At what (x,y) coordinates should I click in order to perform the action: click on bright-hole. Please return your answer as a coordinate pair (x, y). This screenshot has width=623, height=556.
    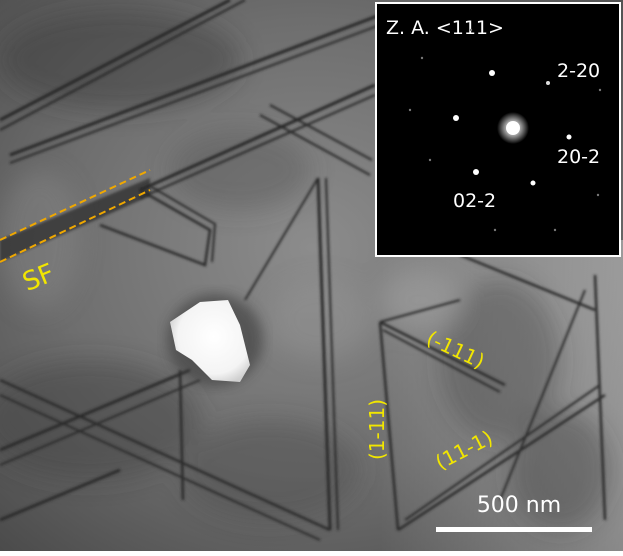
    Looking at the image, I should click on (215, 340).